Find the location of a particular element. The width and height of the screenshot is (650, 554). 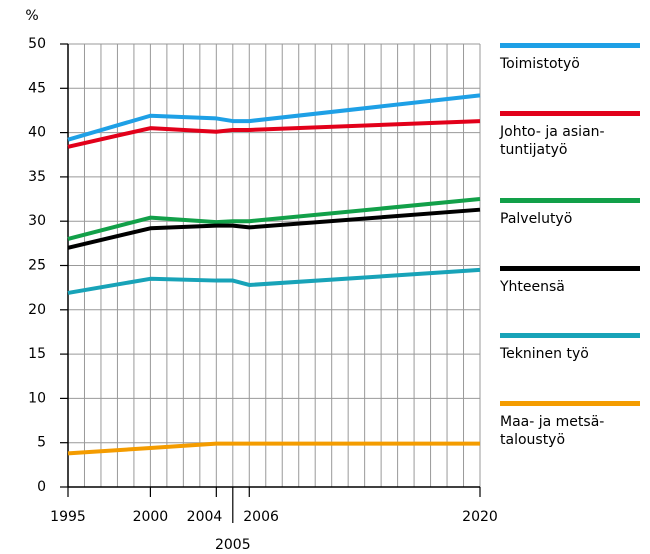

legend-label: Yhteensä is located at coordinates (532, 287).